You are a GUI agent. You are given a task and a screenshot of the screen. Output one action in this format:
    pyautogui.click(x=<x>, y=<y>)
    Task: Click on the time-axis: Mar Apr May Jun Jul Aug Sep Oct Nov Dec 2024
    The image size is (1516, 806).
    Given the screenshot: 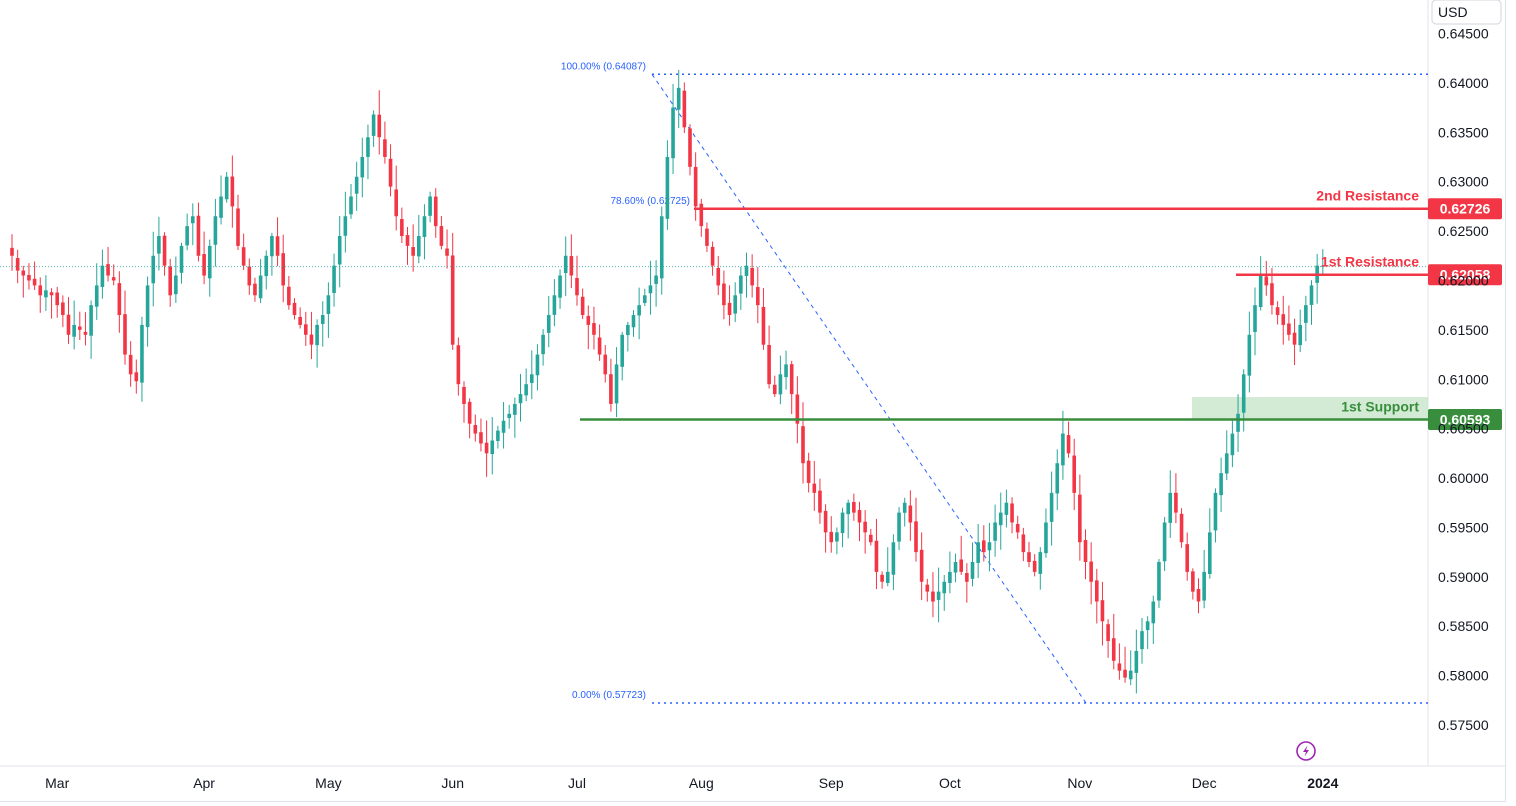 What is the action you would take?
    pyautogui.click(x=691, y=783)
    